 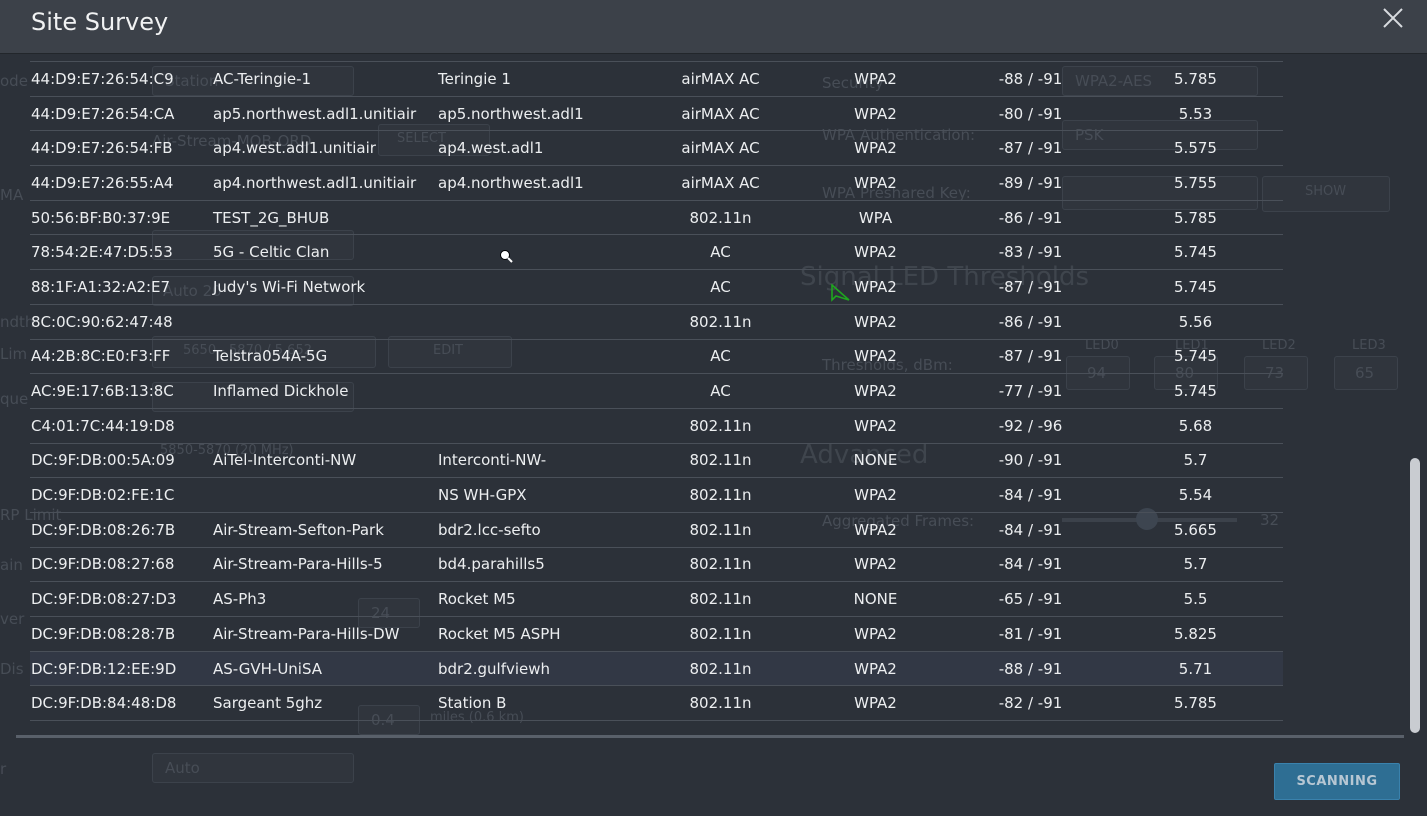 What do you see at coordinates (121, 252) in the screenshot?
I see `mac-cell: 78:54:2E:47:D5:53` at bounding box center [121, 252].